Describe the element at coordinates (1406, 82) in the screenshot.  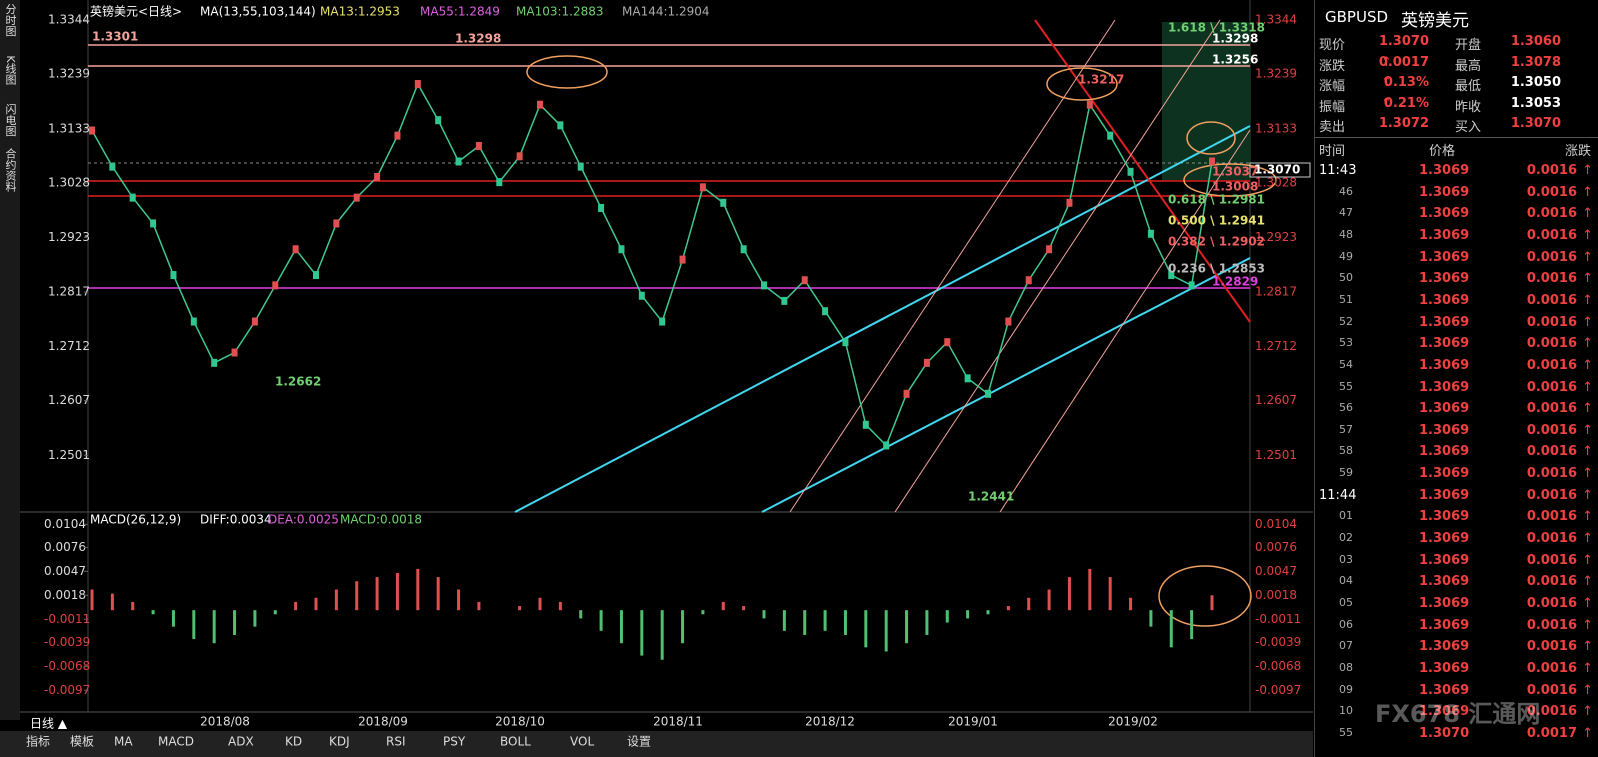
I see `quote-value: 0.13%` at that location.